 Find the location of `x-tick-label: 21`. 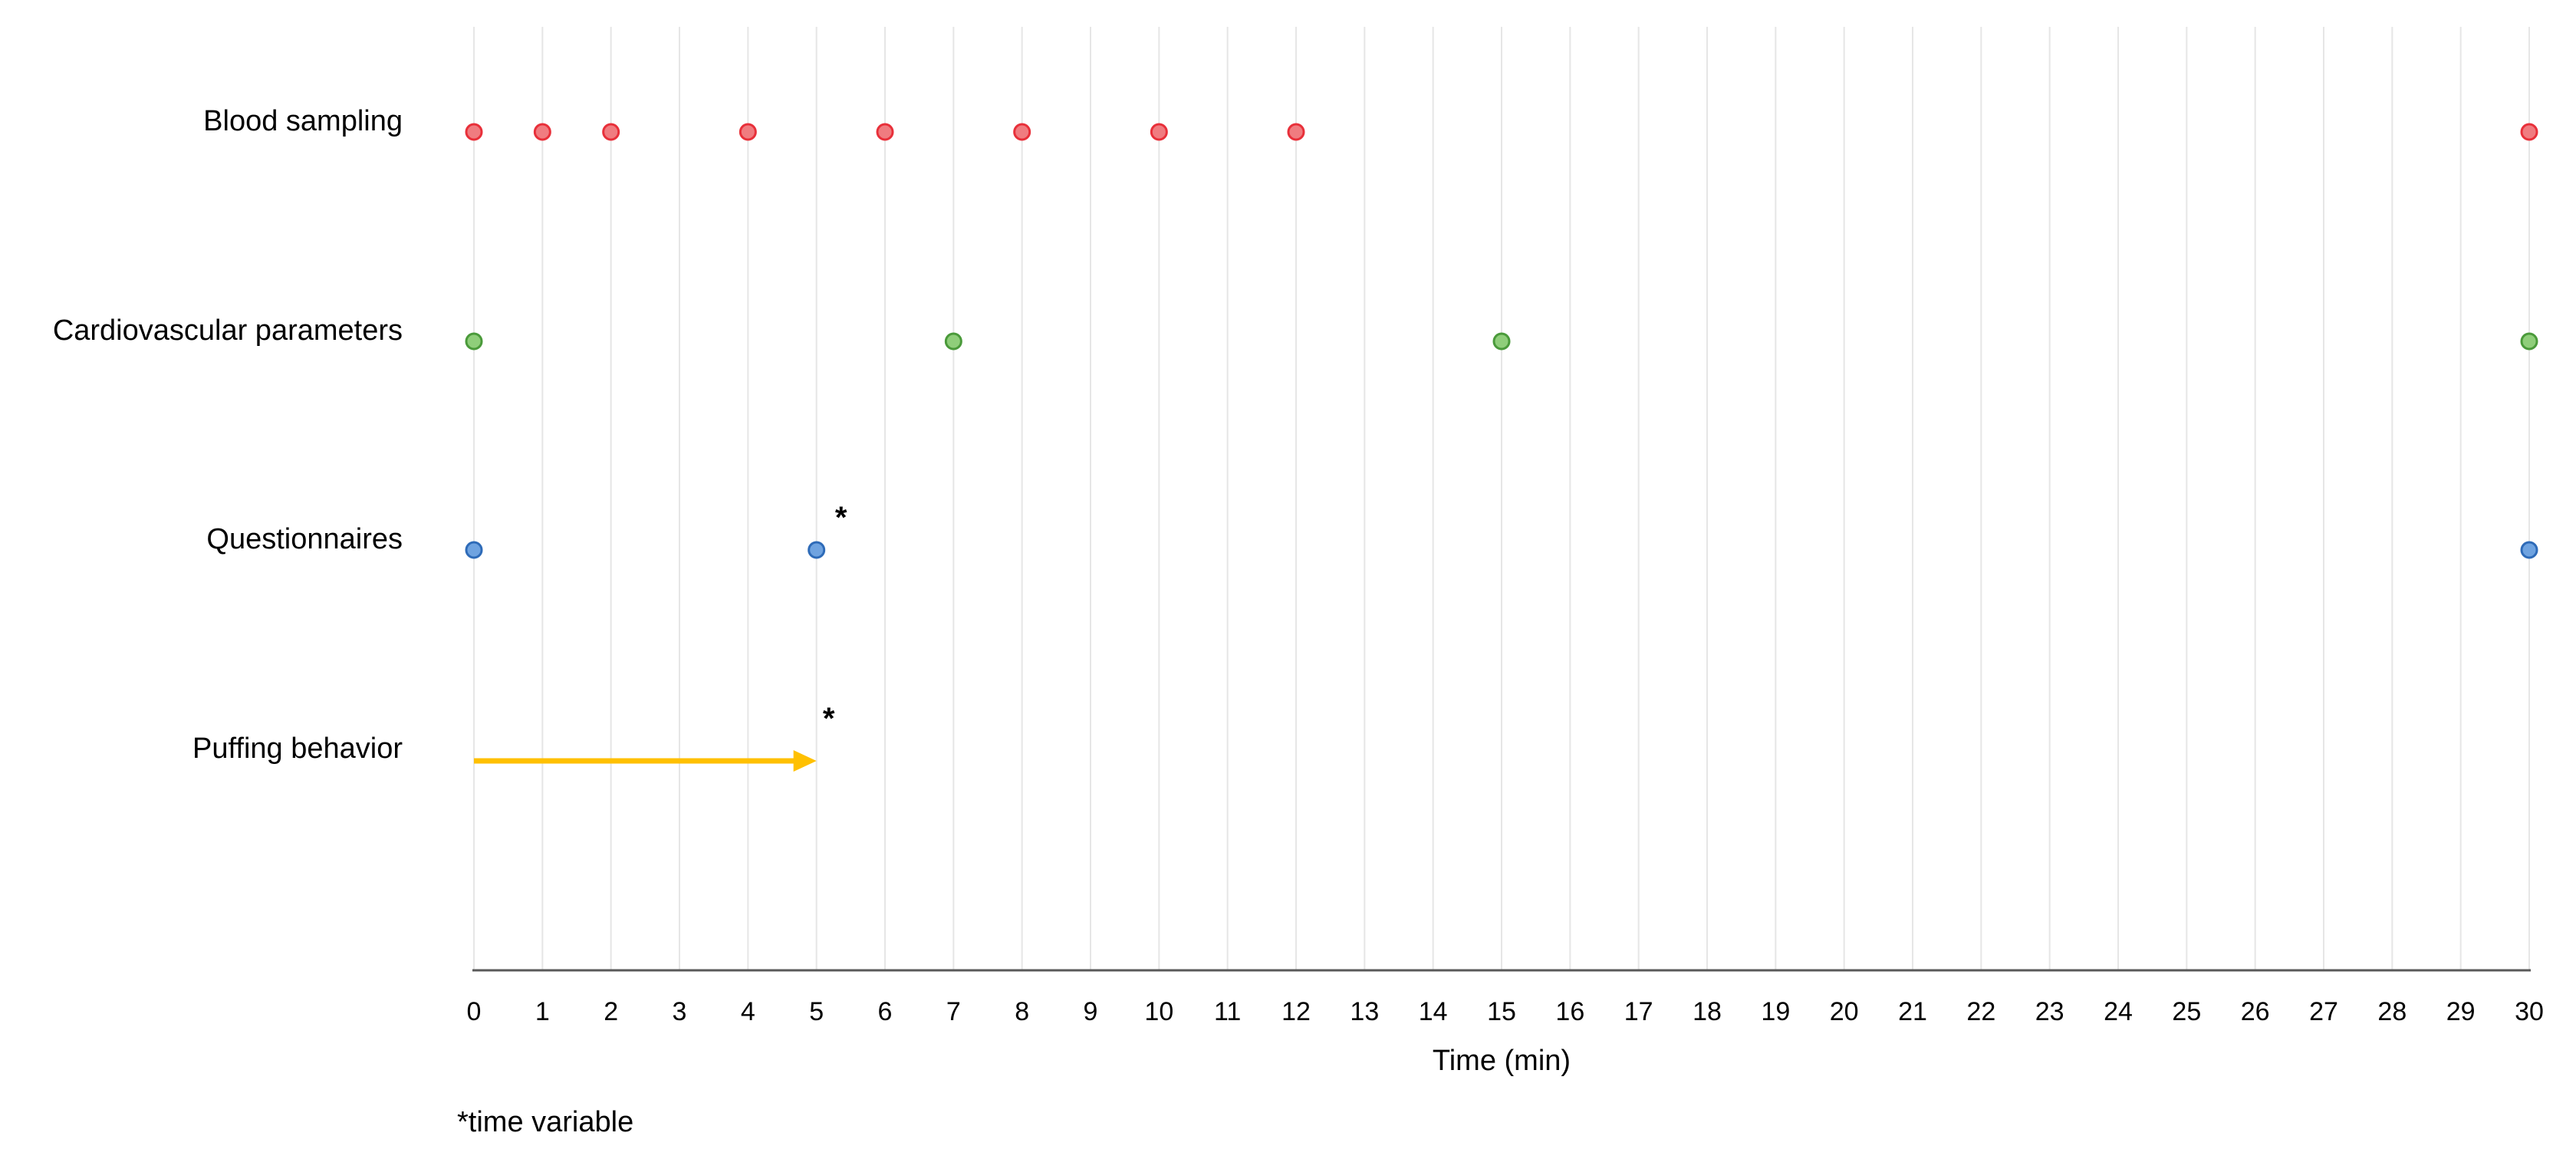

x-tick-label: 21 is located at coordinates (1912, 1011).